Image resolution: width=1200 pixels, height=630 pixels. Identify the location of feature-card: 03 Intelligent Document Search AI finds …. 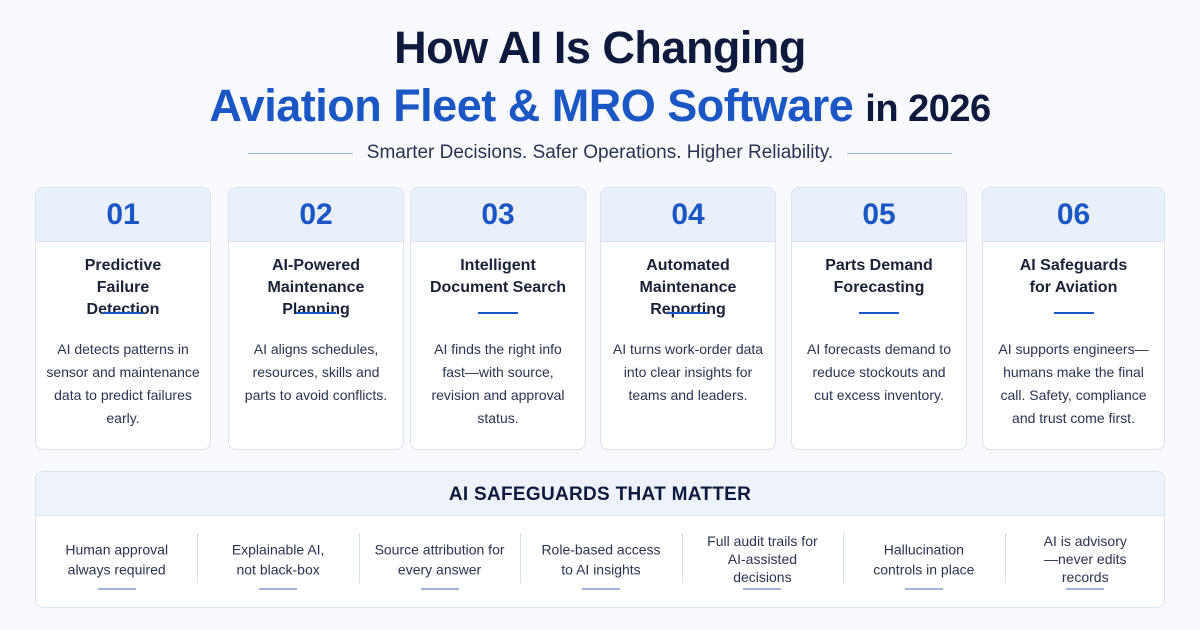
(498, 318).